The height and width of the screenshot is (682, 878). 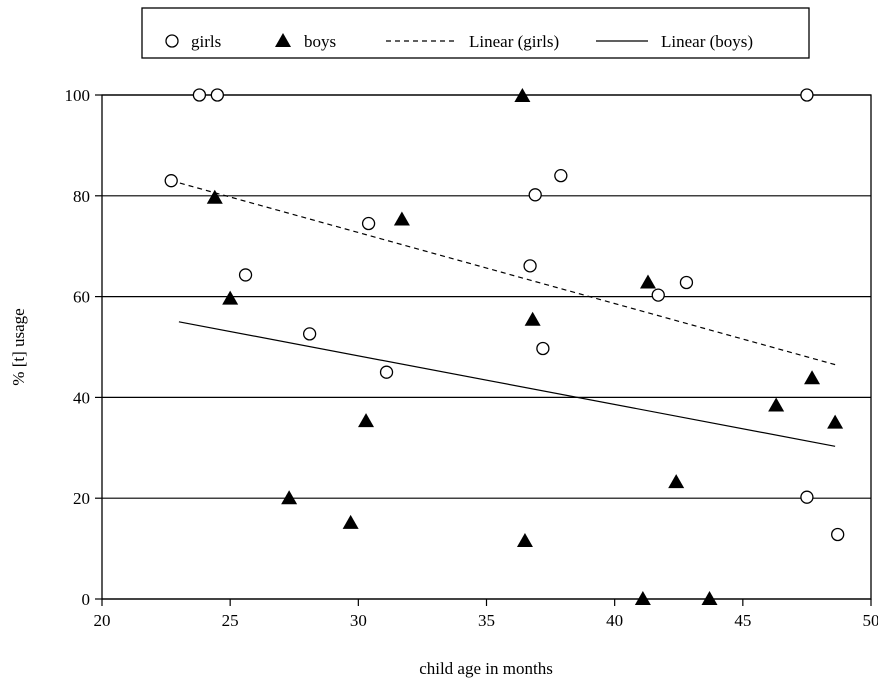 What do you see at coordinates (206, 41) in the screenshot?
I see `legend-girls-label: girls` at bounding box center [206, 41].